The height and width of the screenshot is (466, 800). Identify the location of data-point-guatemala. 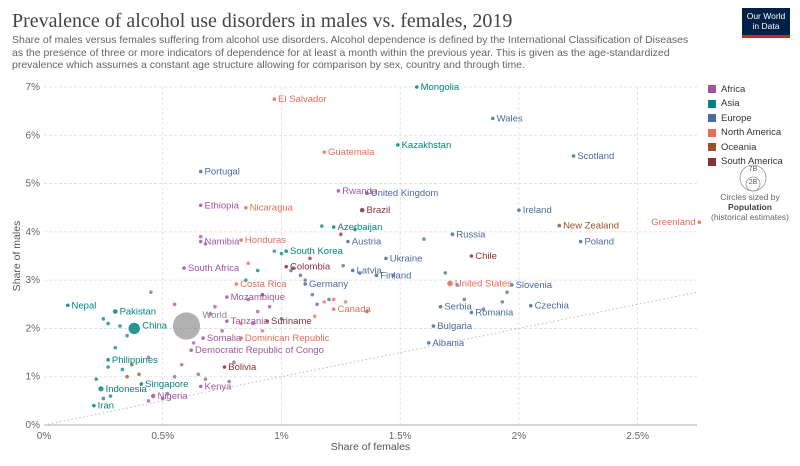
(324, 152).